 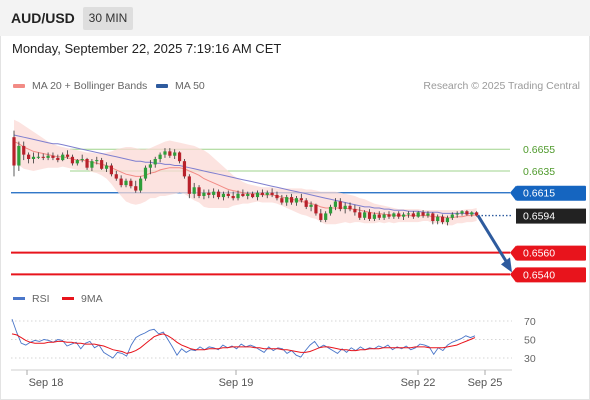 What do you see at coordinates (108, 18) in the screenshot?
I see `timeframe-button: 30 MIN` at bounding box center [108, 18].